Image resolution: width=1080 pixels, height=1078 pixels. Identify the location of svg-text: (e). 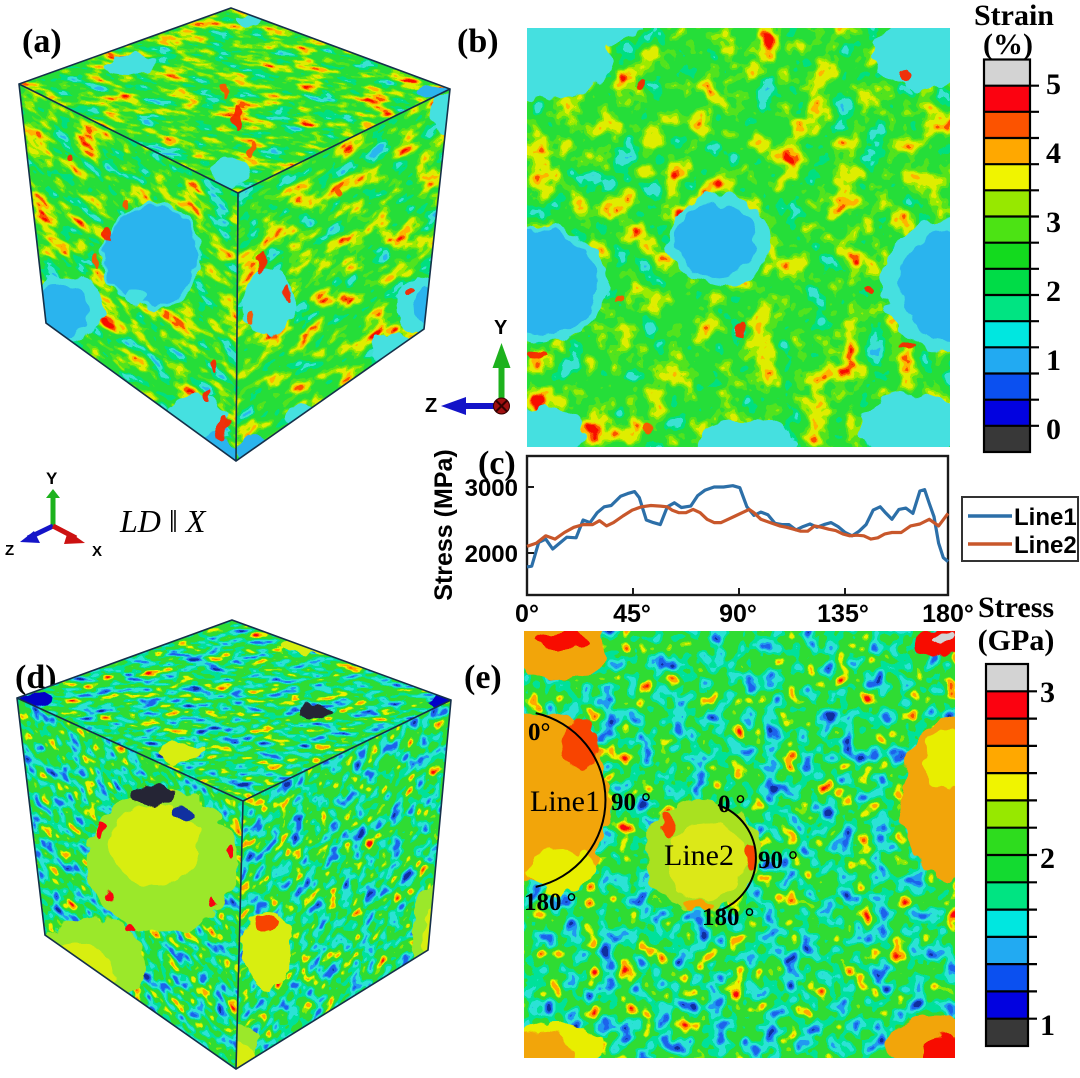
(483, 677).